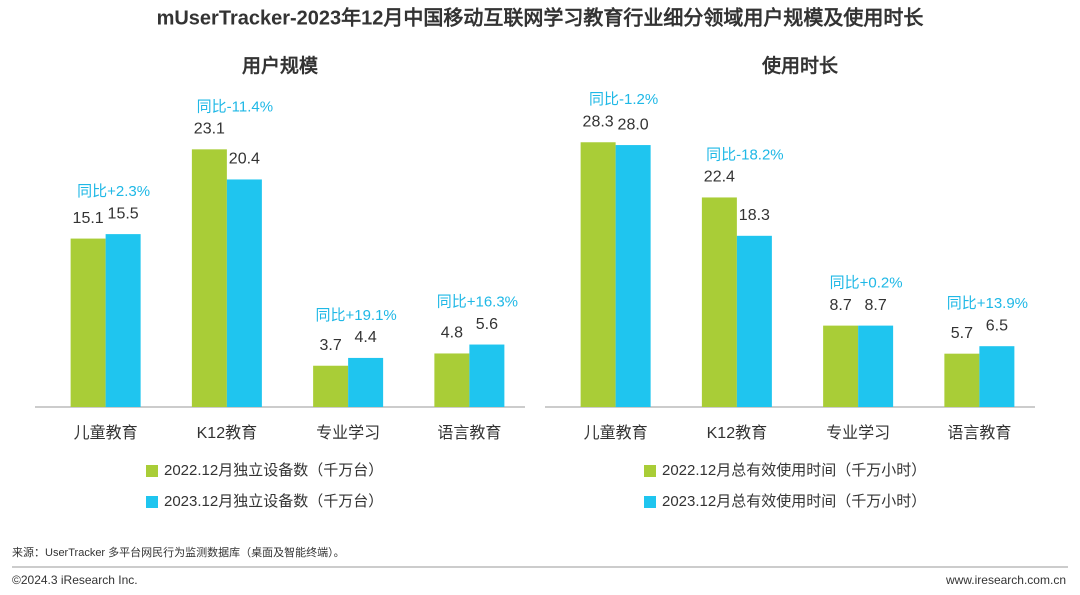 This screenshot has width=1080, height=595. Describe the element at coordinates (366, 337) in the screenshot. I see `value-label: 4.4` at that location.